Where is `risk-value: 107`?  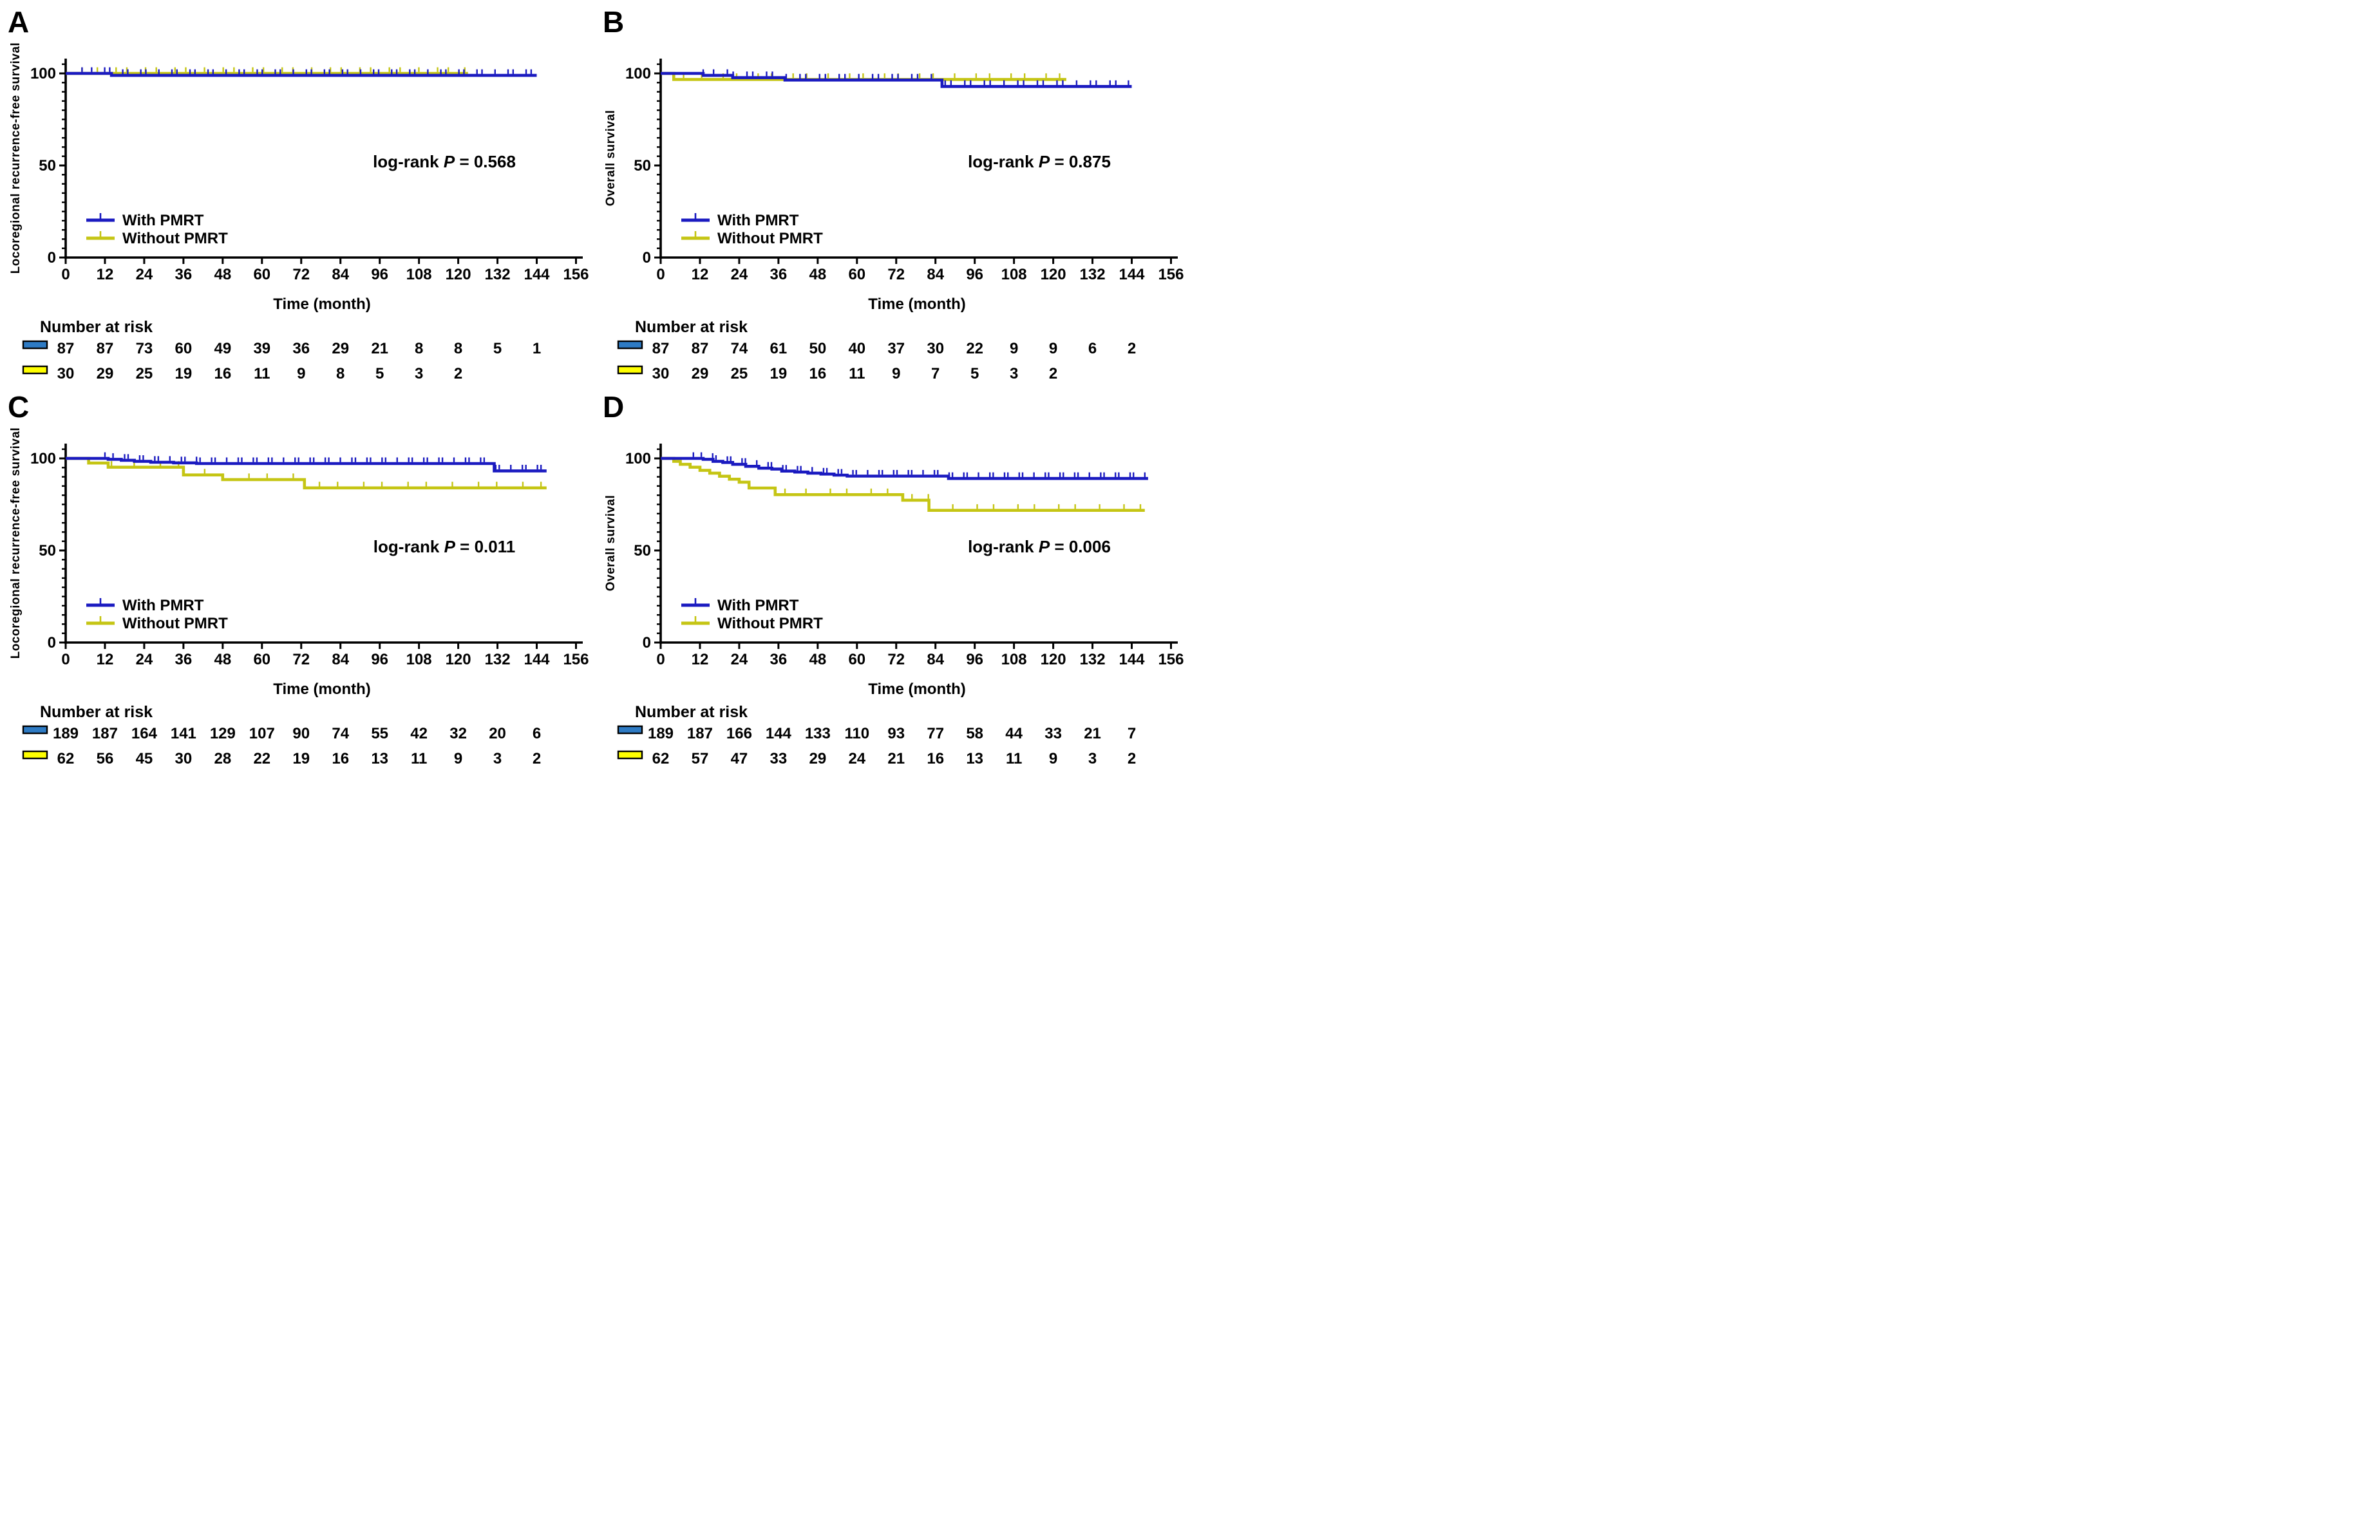
risk-value: 107 is located at coordinates (262, 733).